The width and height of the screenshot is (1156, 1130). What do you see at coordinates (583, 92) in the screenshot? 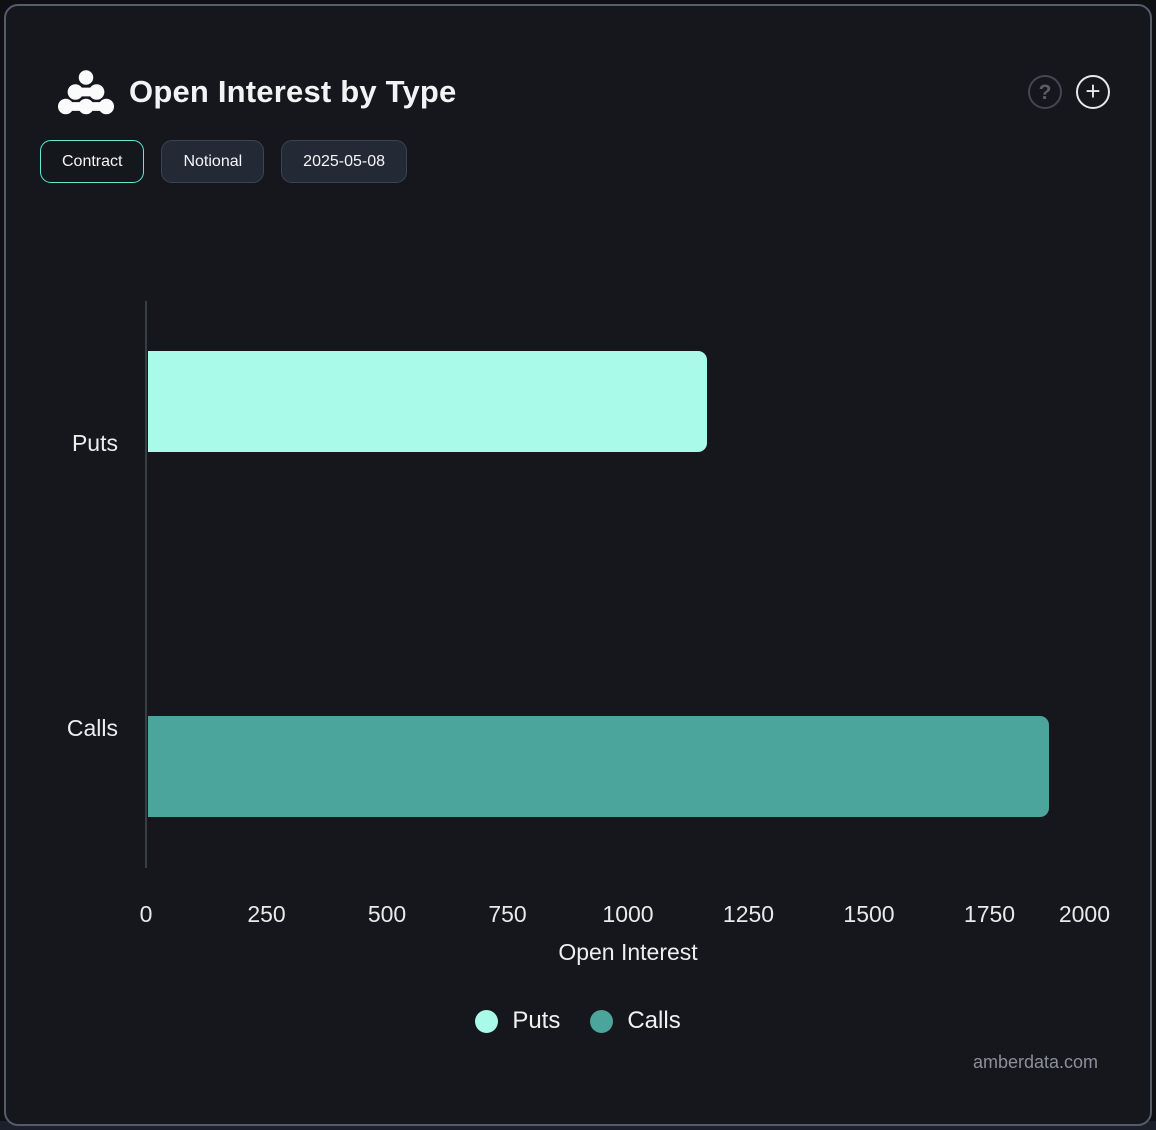
I see `header: Open Interest by Type ? +` at bounding box center [583, 92].